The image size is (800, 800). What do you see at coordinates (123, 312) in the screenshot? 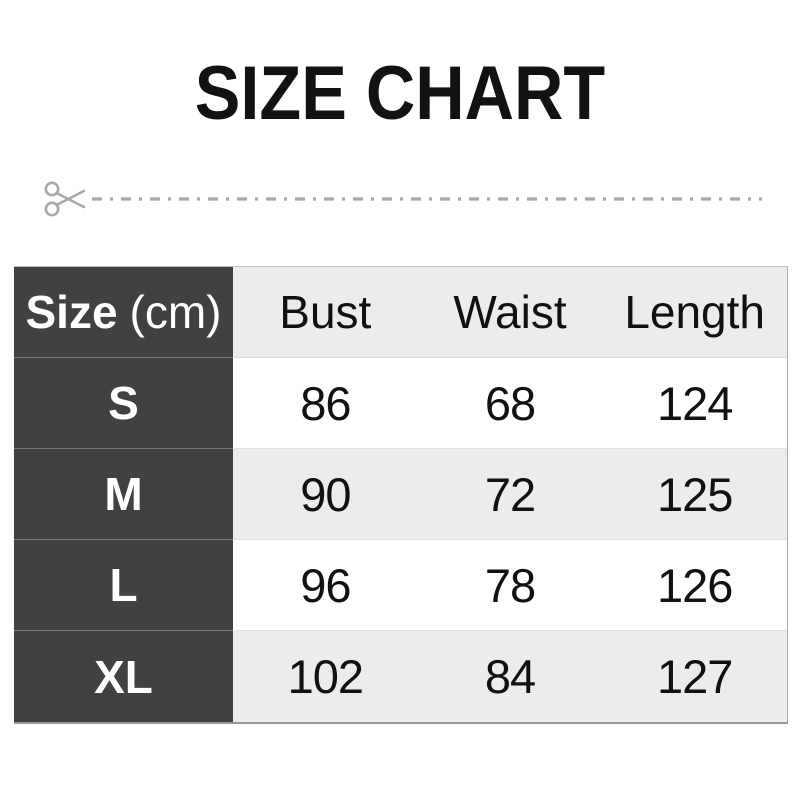
I see `header-cell-size: Size (cm)` at bounding box center [123, 312].